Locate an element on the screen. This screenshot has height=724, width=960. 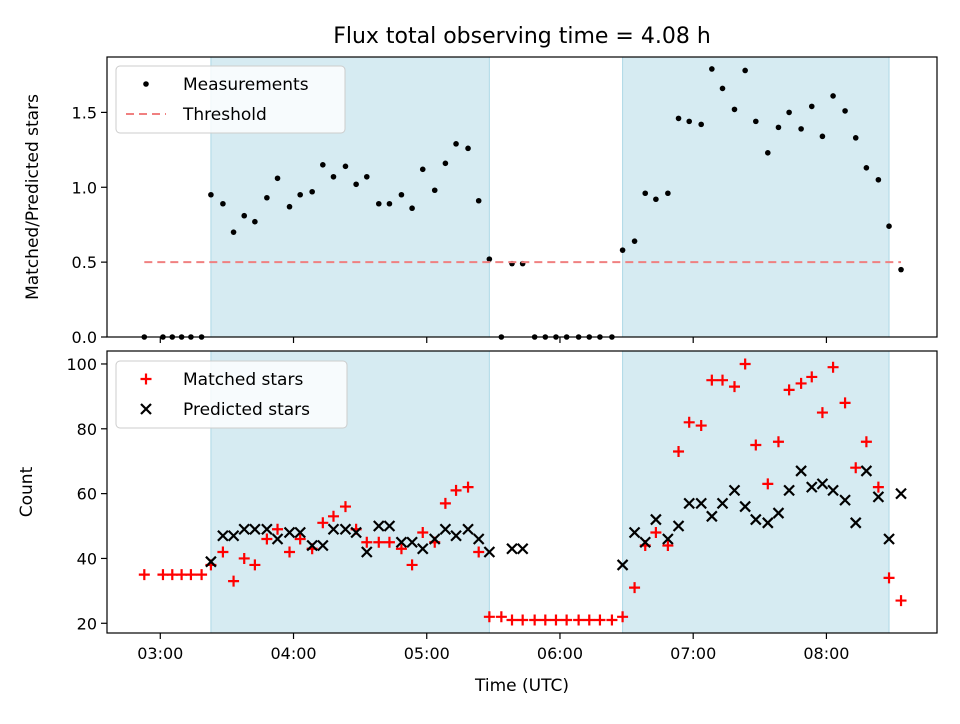
x-tick-label: 08:00 is located at coordinates (826, 653).